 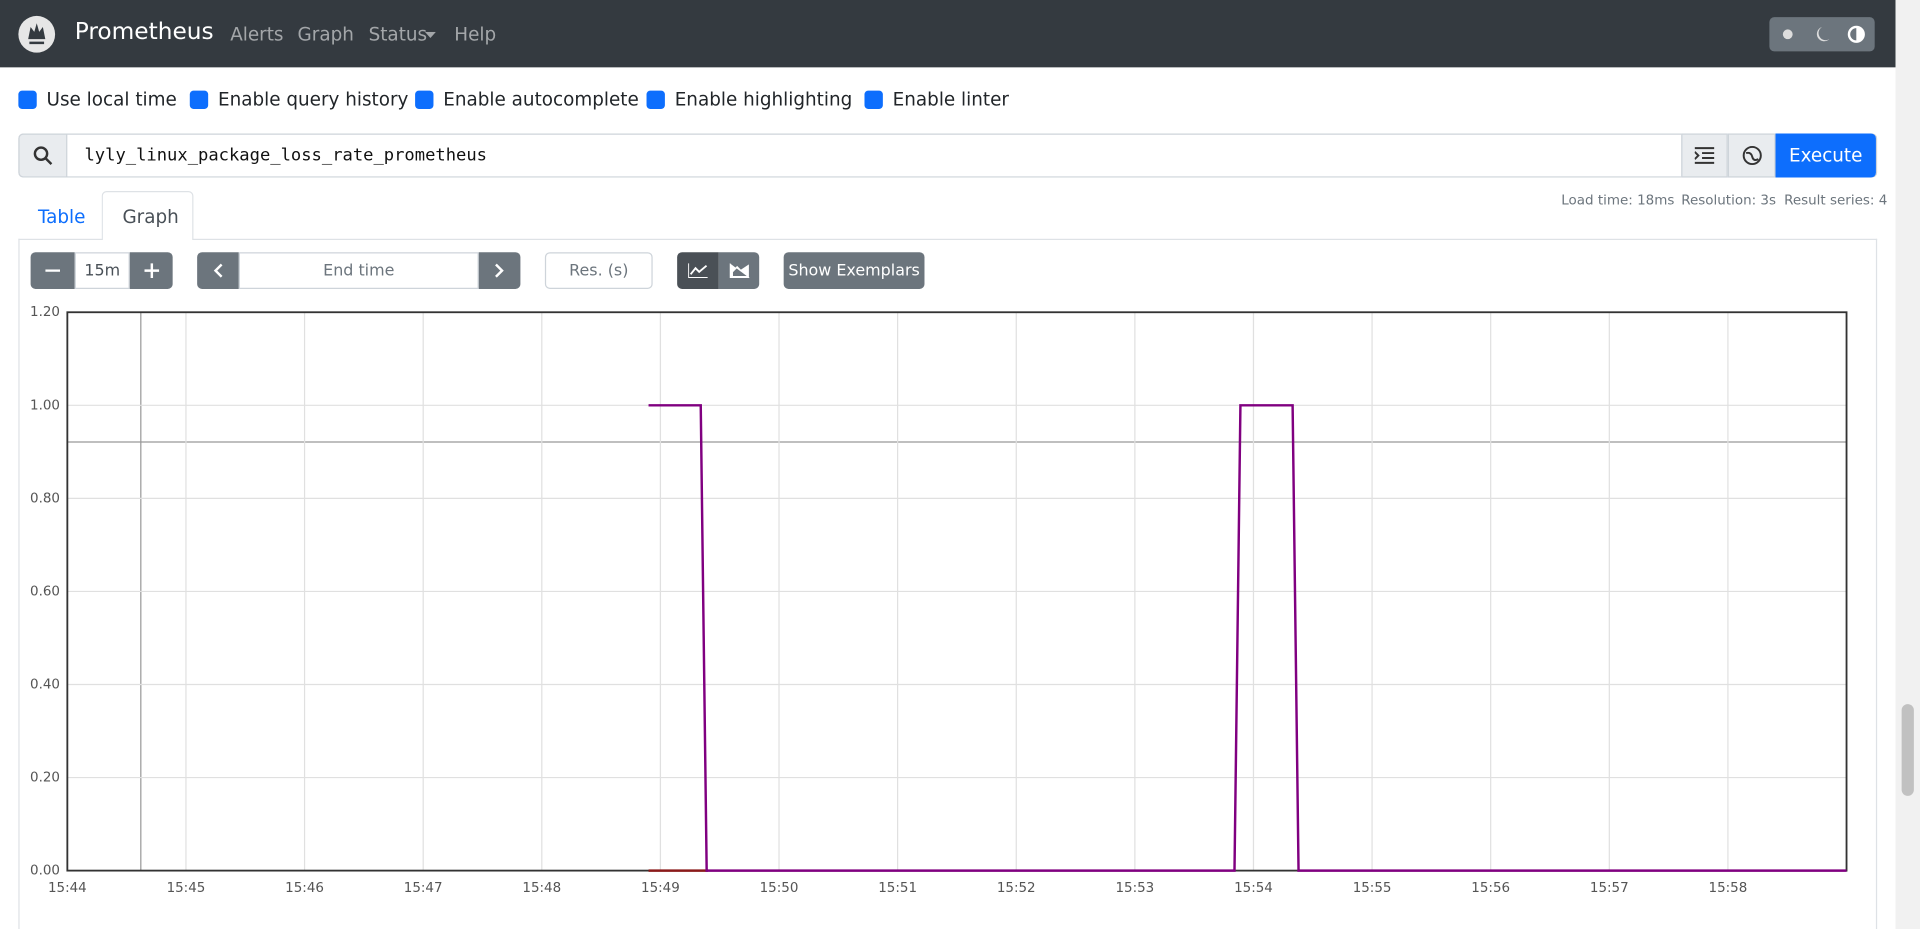 I want to click on stat: Result series: 4, so click(x=1836, y=200).